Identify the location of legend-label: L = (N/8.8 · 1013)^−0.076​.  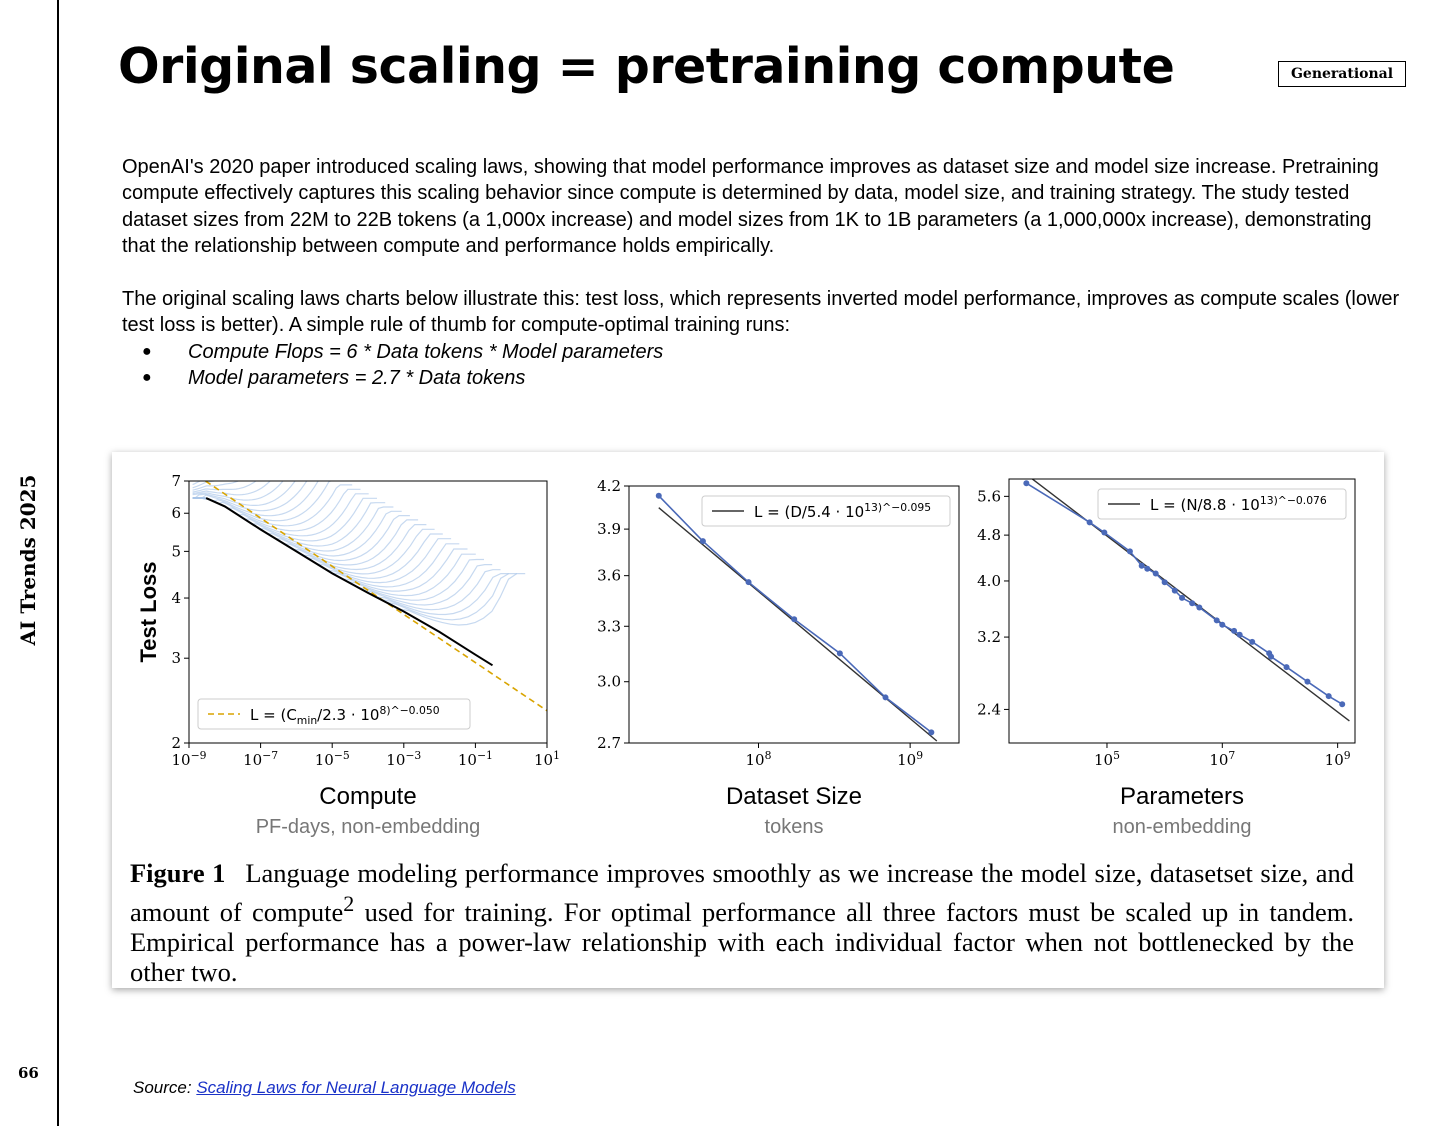
(1238, 504).